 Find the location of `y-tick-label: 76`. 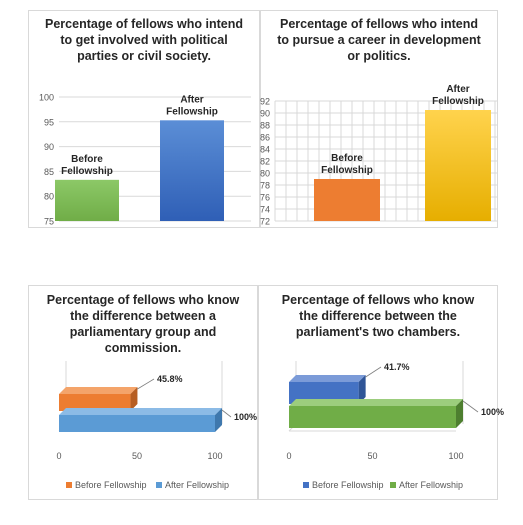

y-tick-label: 76 is located at coordinates (265, 198).